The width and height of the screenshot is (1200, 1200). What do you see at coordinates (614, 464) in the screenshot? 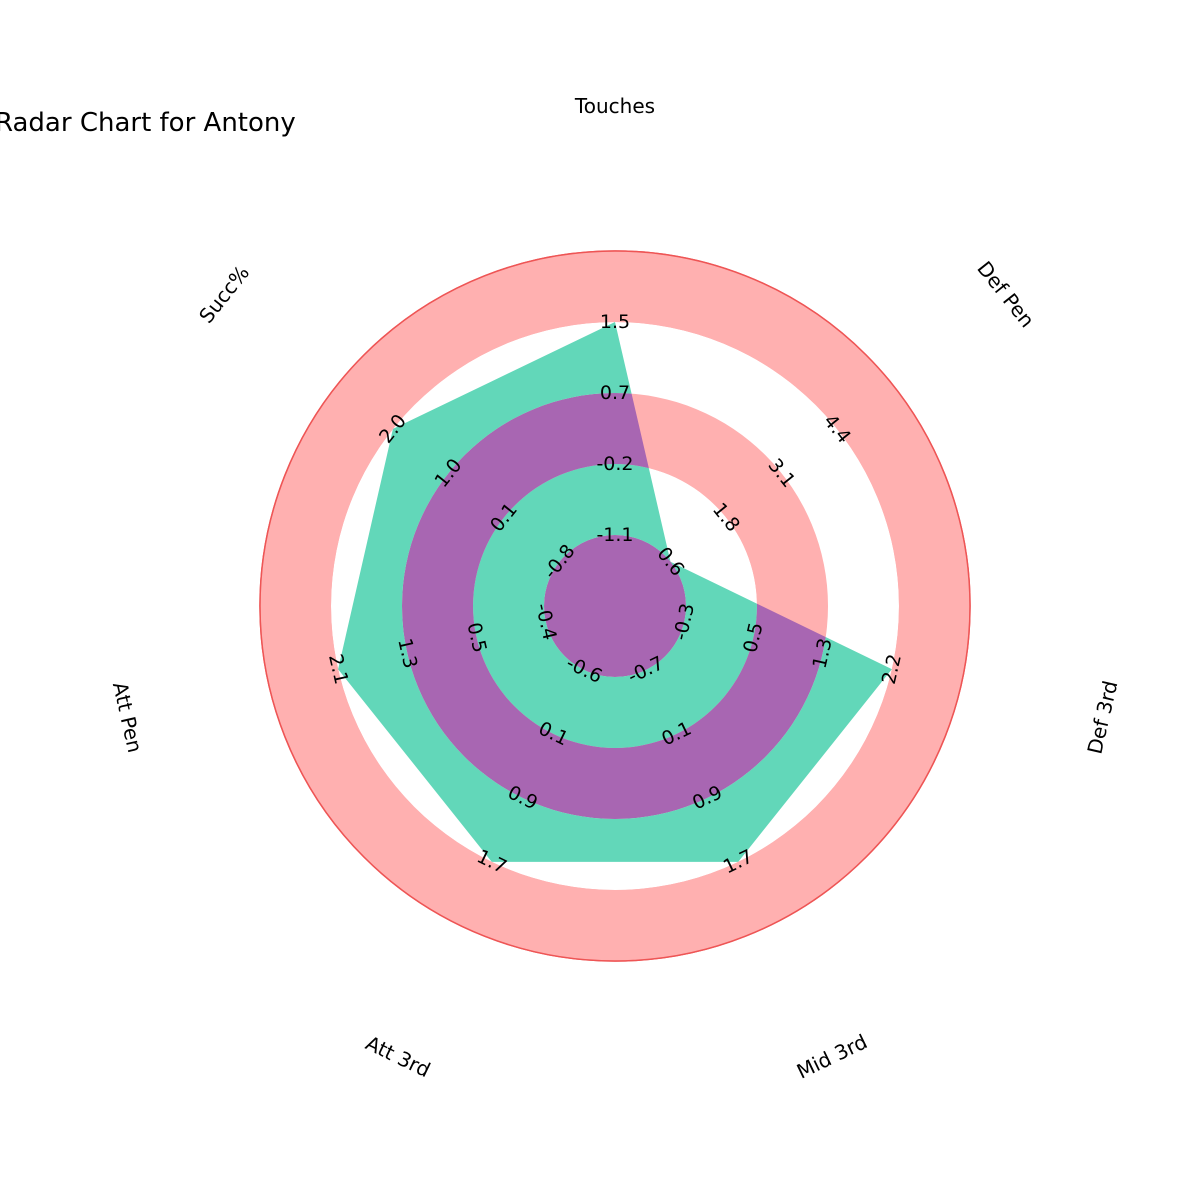
I see `tick-label: -0.2` at bounding box center [614, 464].